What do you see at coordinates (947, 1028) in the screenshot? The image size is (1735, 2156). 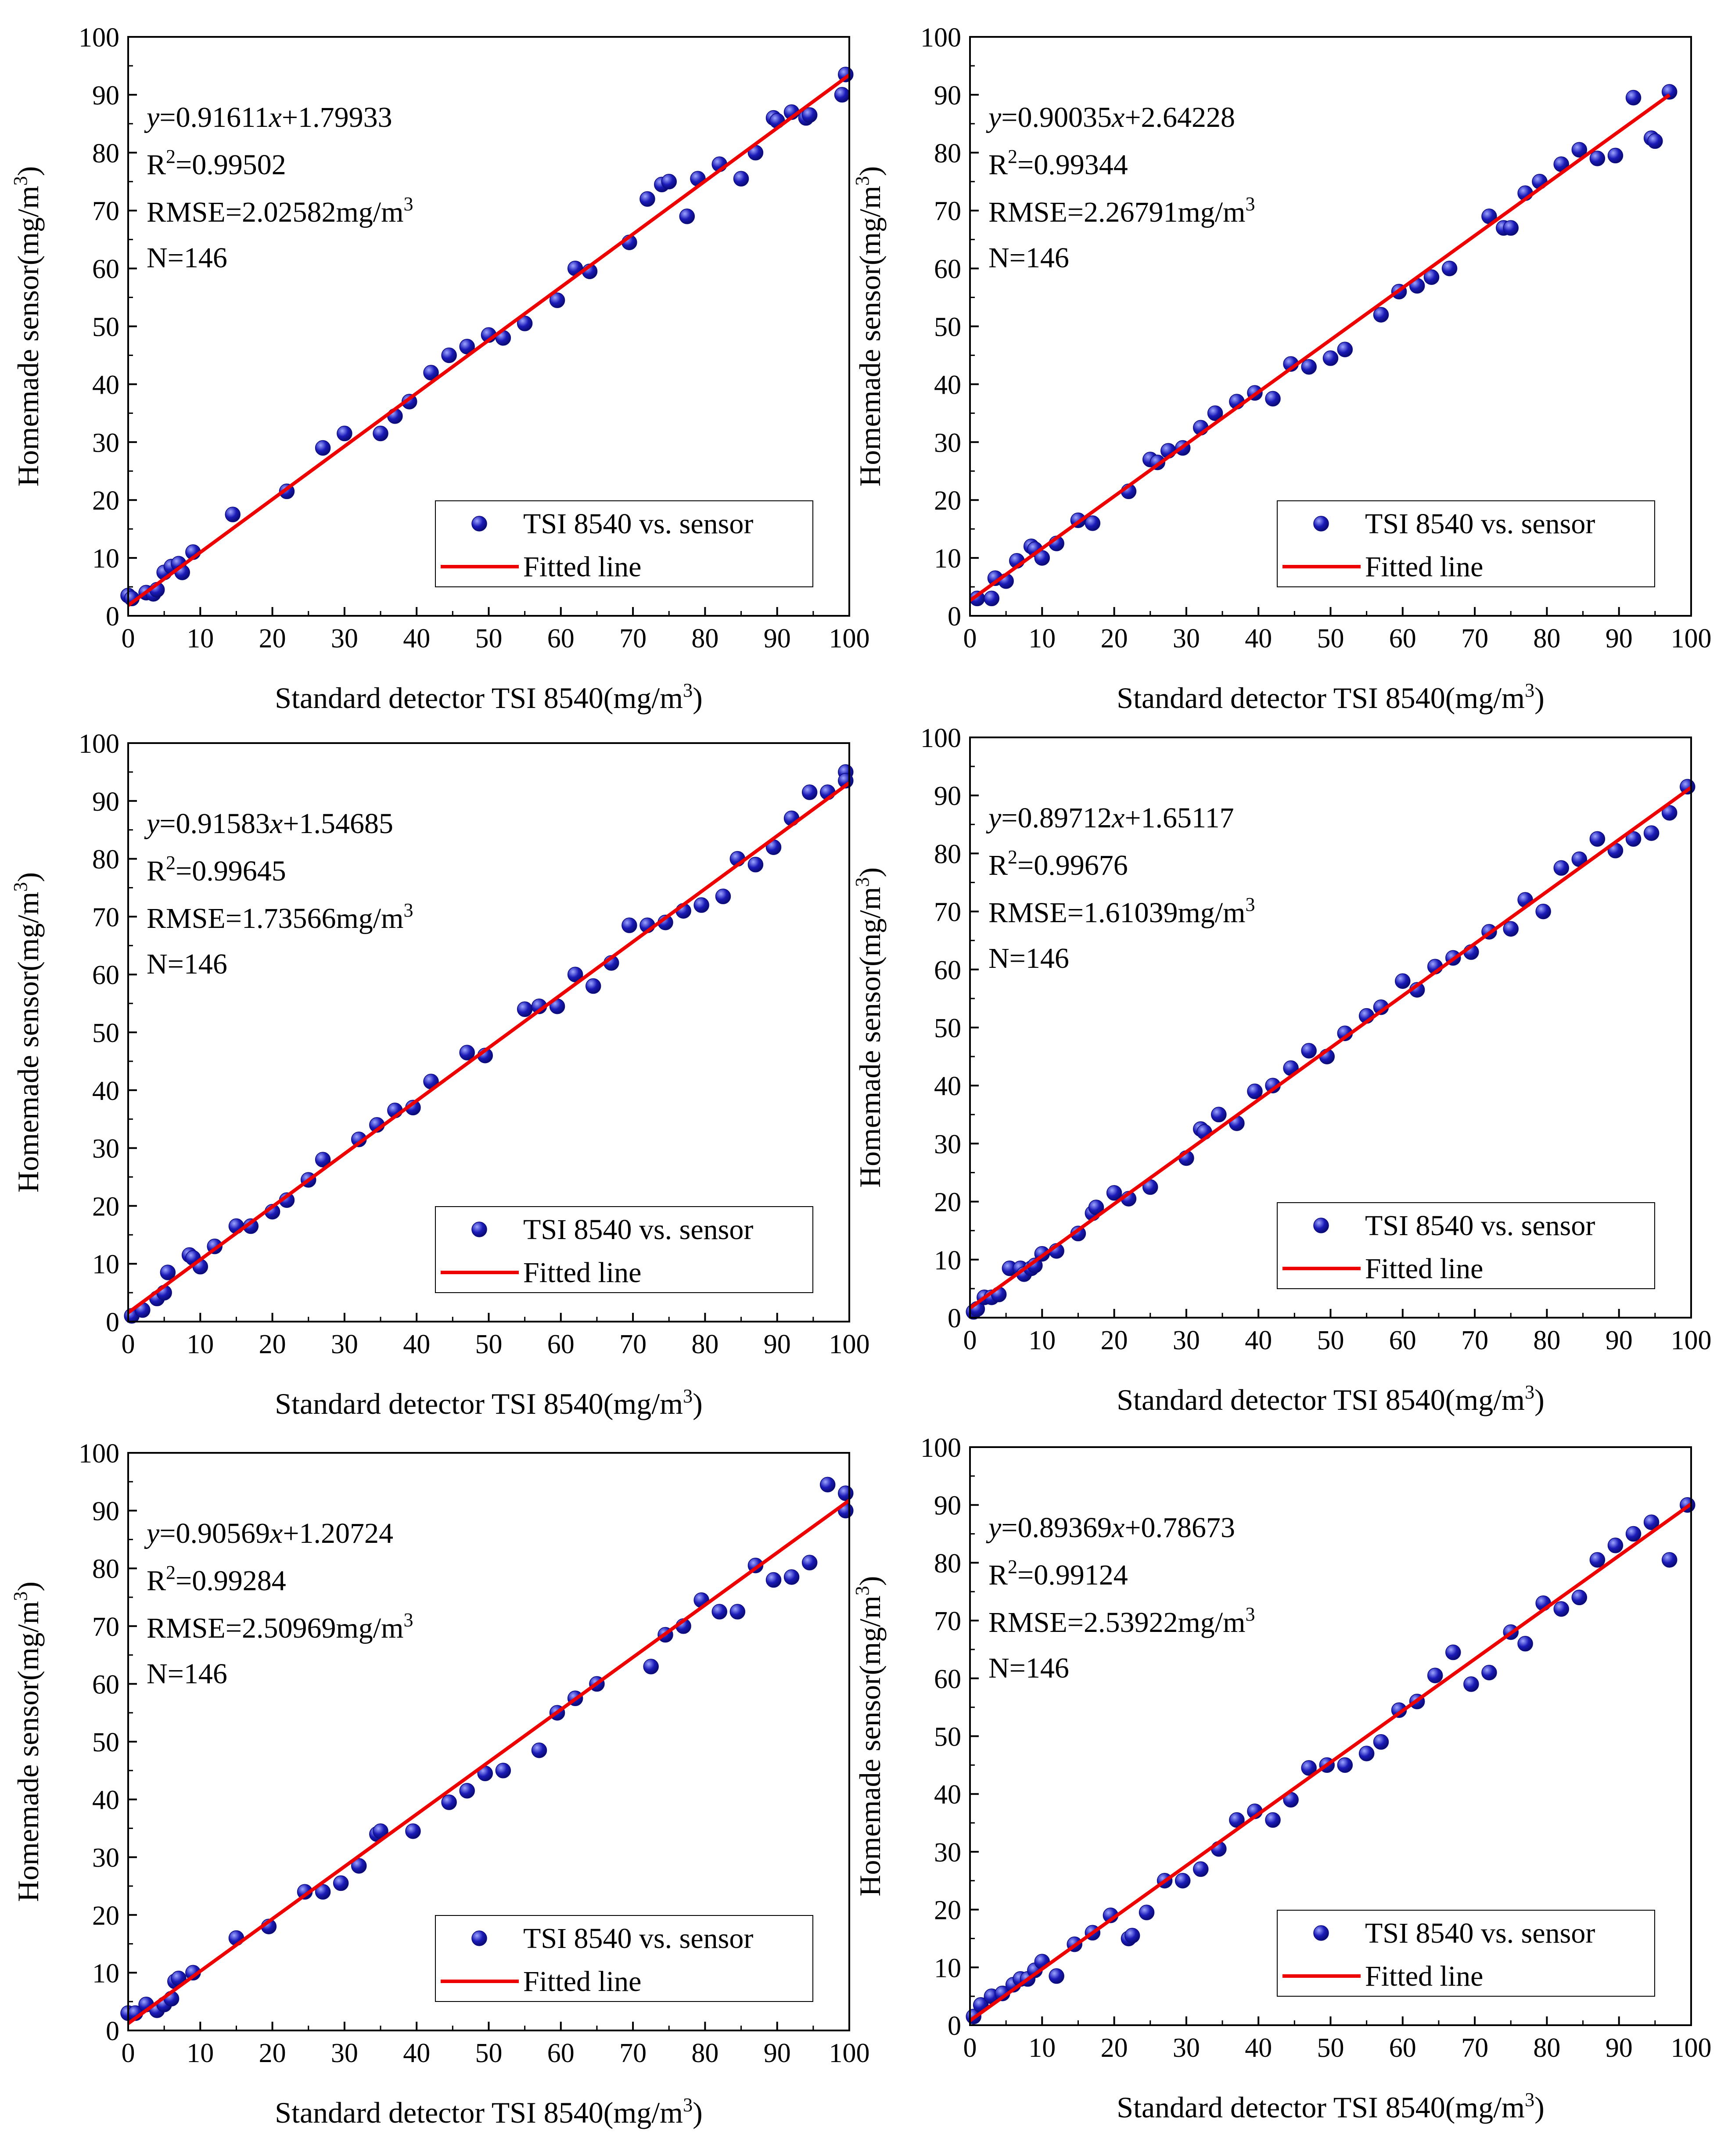 I see `y-tick-label: 50` at bounding box center [947, 1028].